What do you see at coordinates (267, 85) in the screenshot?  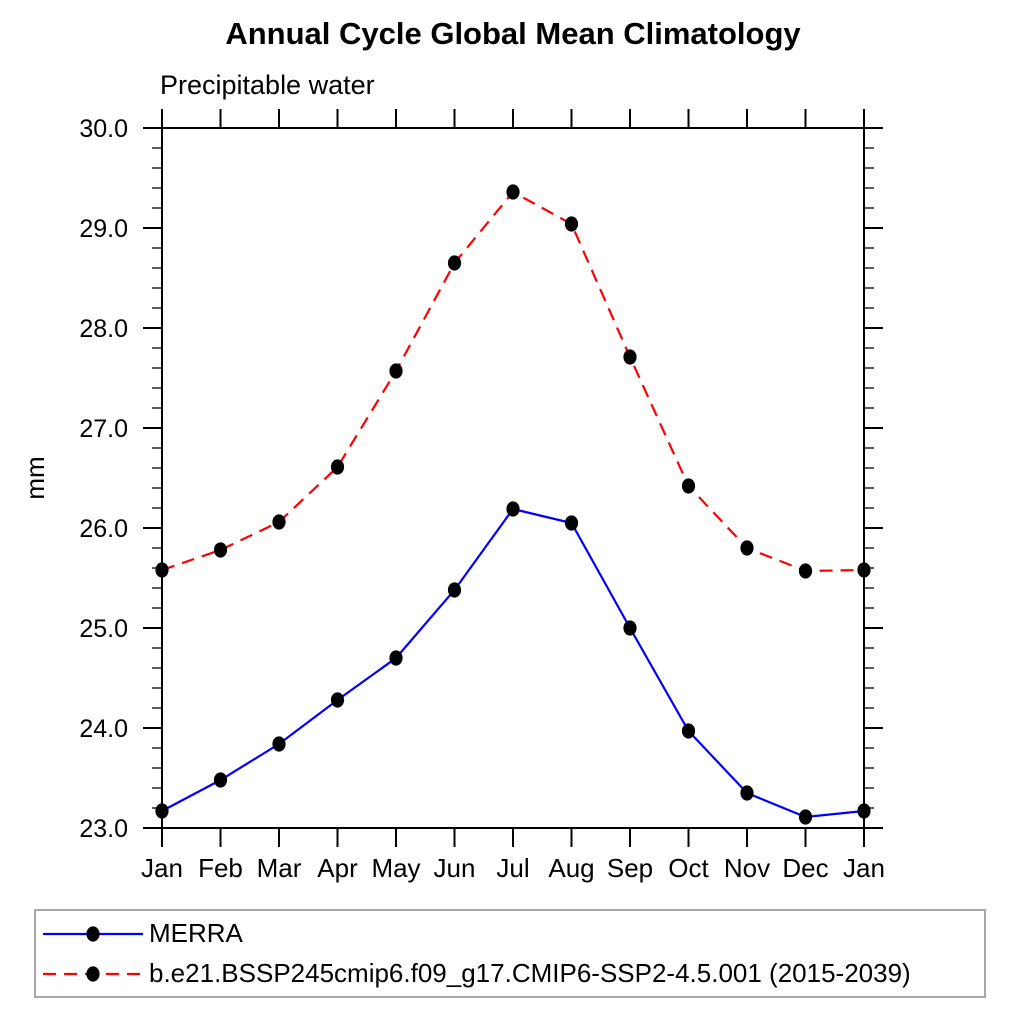 I see `chart-subtitle: Precipitable water` at bounding box center [267, 85].